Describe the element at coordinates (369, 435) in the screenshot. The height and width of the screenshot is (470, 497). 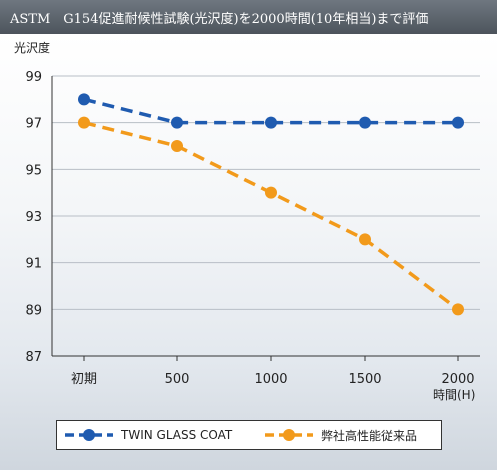
I see `legend-label-series-2: 弊社高性能従来品` at that location.